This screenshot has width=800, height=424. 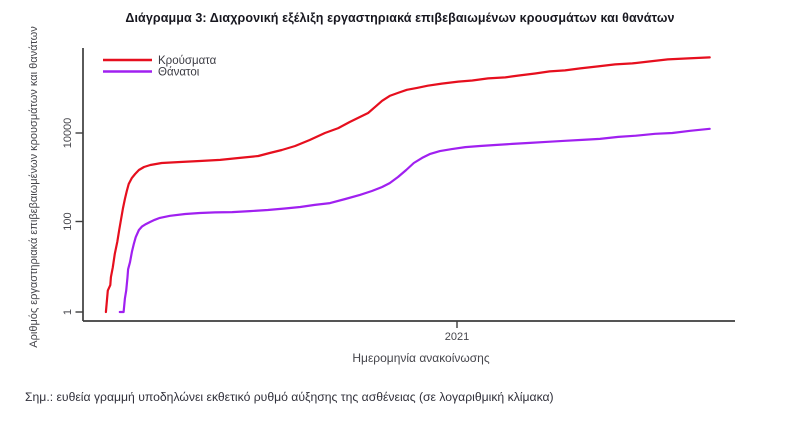 What do you see at coordinates (68, 312) in the screenshot?
I see `y-tick-label-1: 1` at bounding box center [68, 312].